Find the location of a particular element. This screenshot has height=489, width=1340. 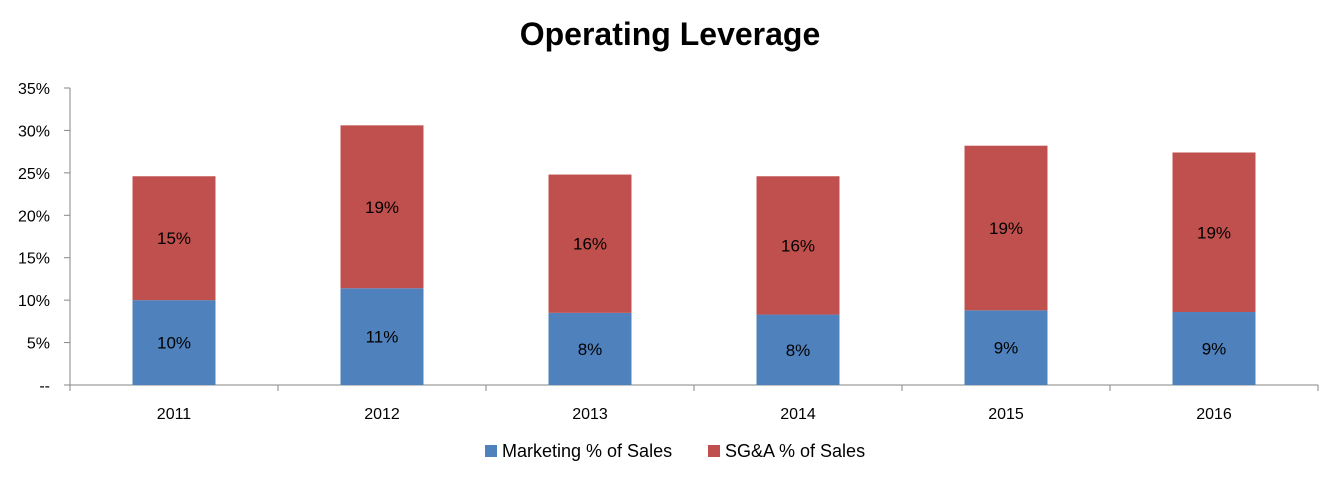

y-tick-label: -- is located at coordinates (44, 386).